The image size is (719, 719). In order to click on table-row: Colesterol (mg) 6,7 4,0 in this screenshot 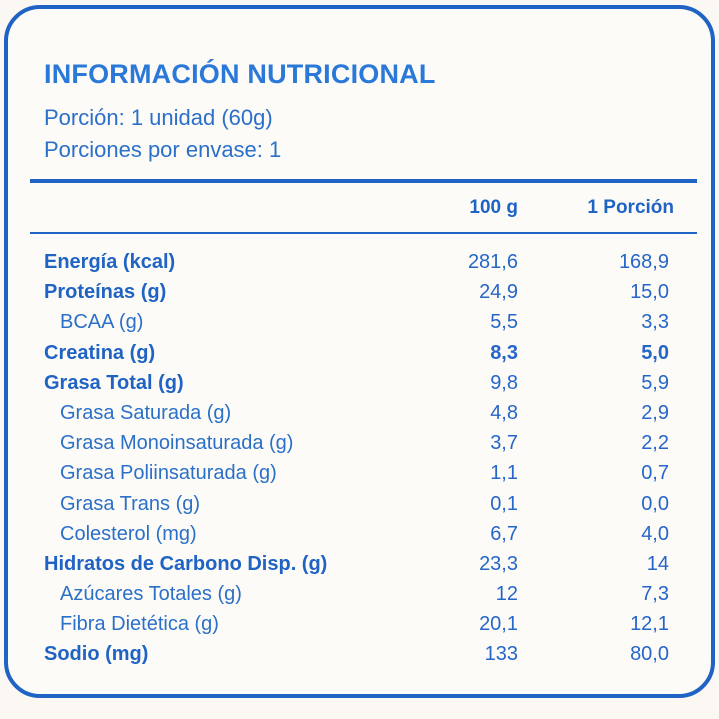, I will do `click(364, 536)`.